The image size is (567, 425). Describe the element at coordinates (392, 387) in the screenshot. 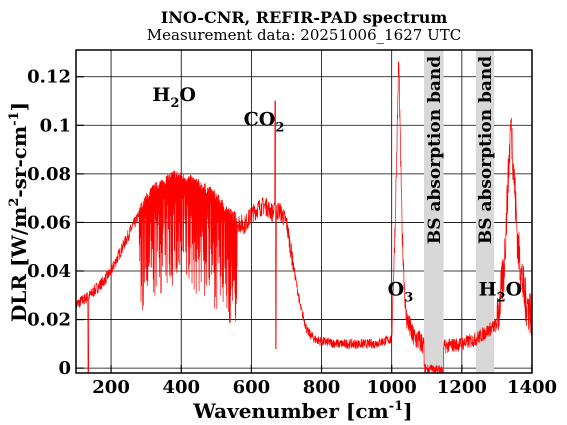

I see `x-tick-label: 1000` at that location.